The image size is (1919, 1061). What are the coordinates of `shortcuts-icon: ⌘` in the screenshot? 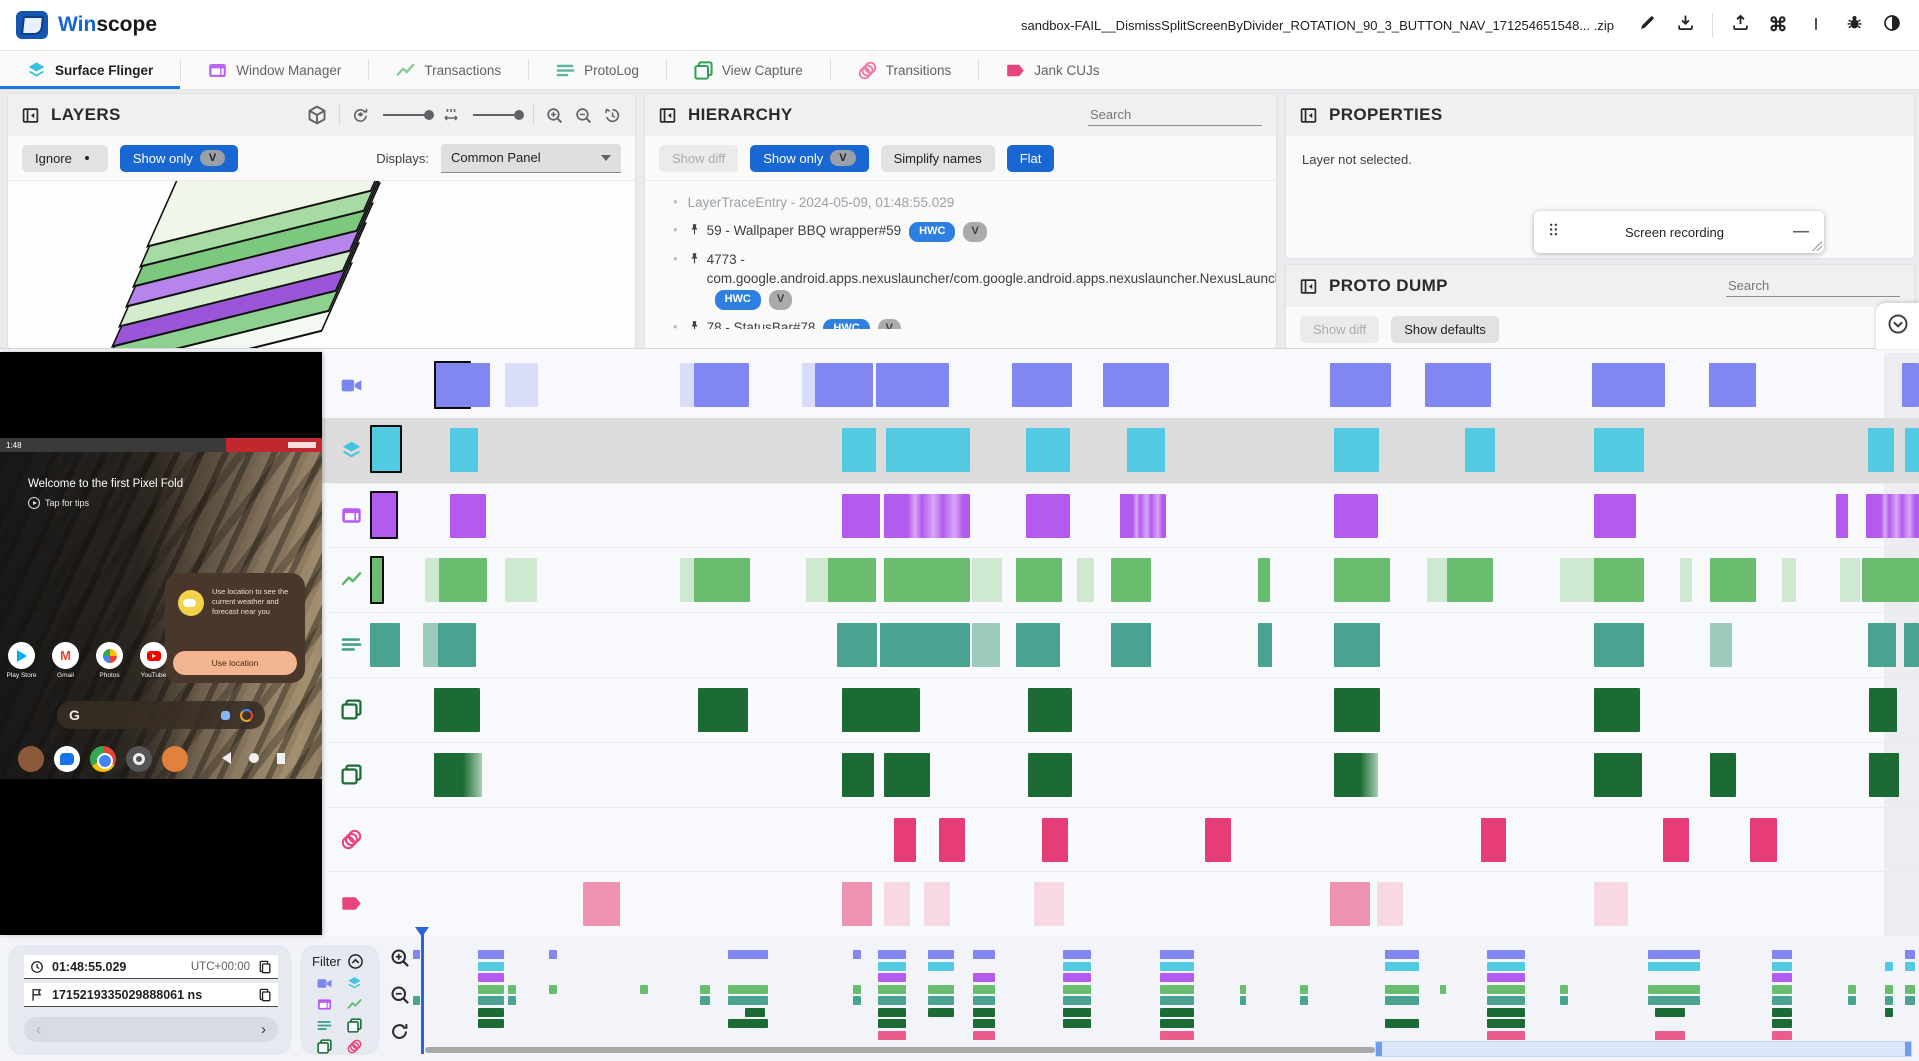 It's located at (1778, 25).